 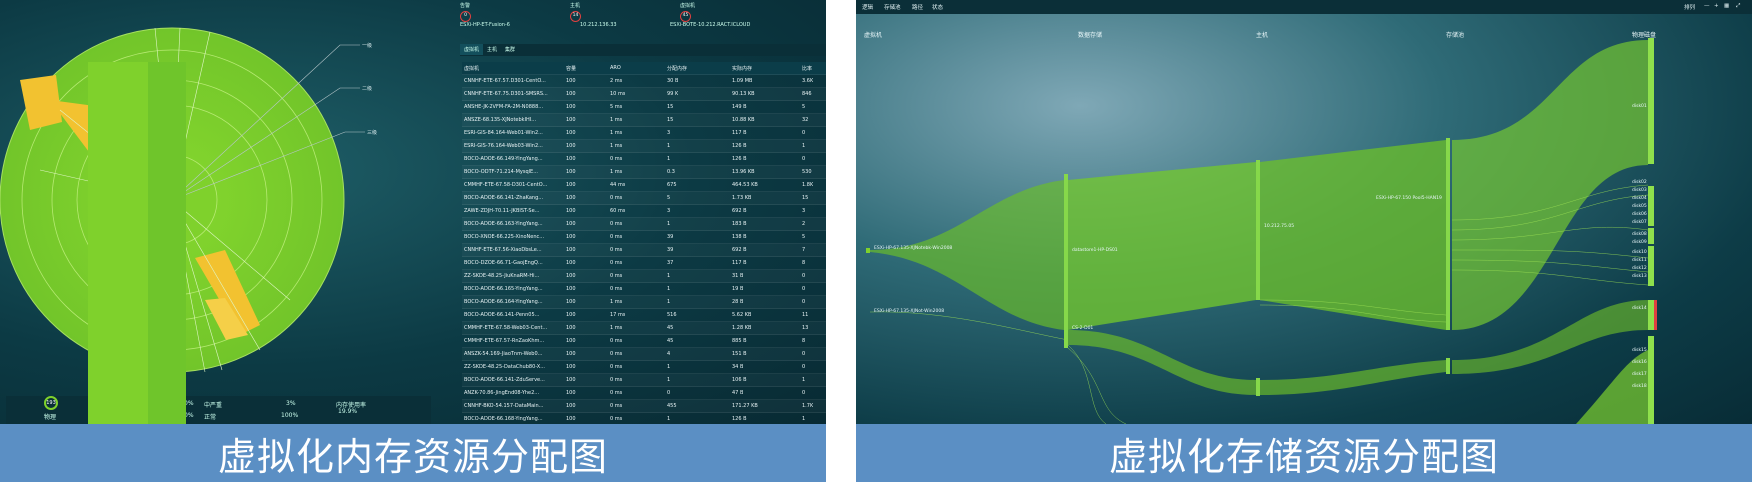 What do you see at coordinates (500, 12) in the screenshot?
I see `metric-alarm: 告警 0` at bounding box center [500, 12].